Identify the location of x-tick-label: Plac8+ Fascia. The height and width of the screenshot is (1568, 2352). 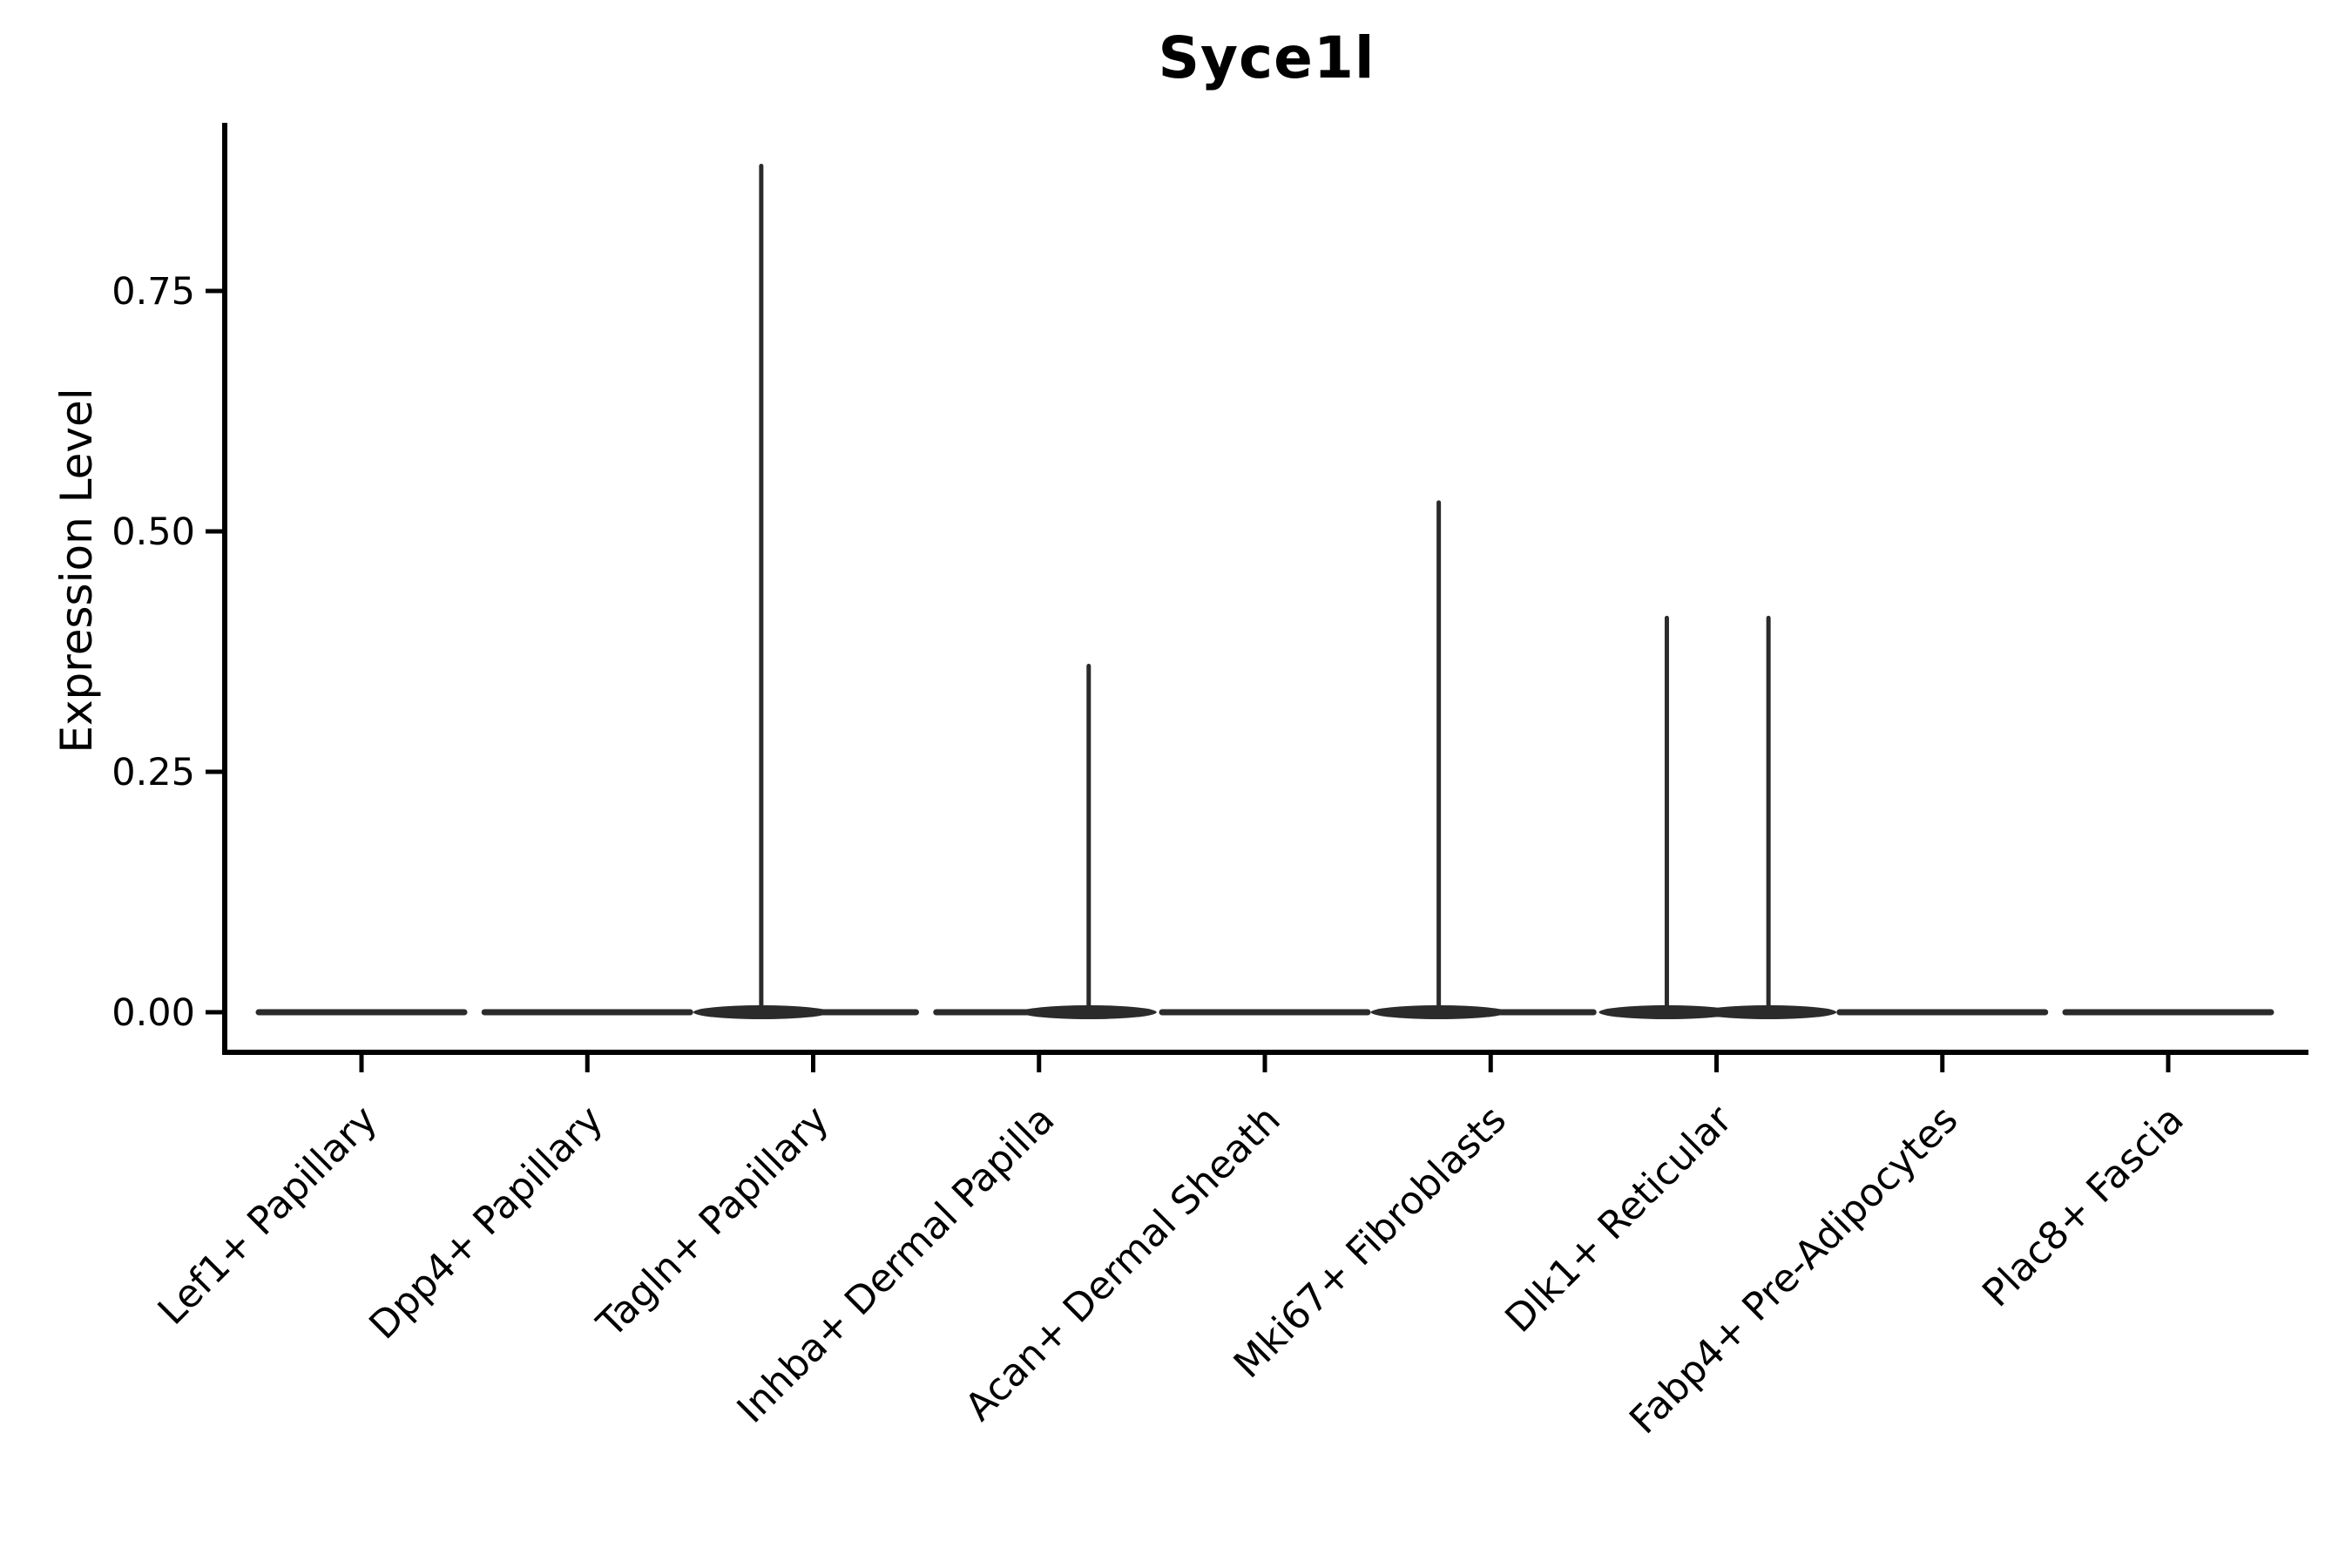
(2083, 1207).